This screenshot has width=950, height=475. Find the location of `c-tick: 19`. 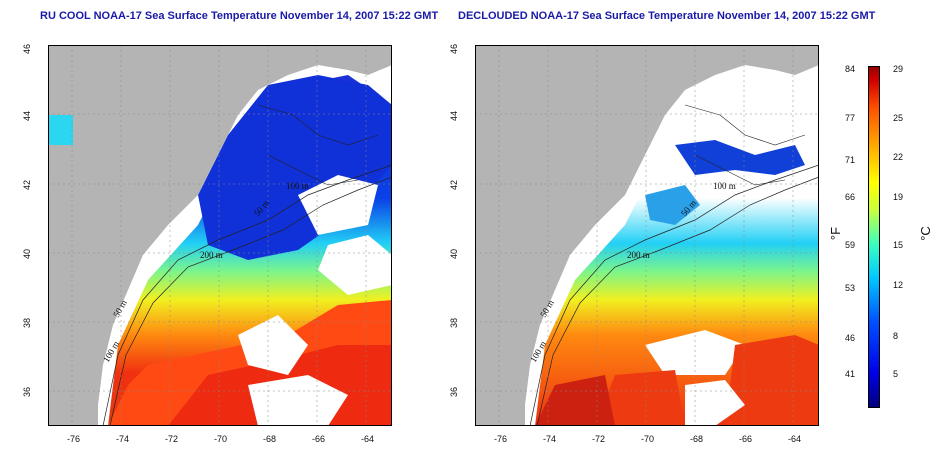

c-tick: 19 is located at coordinates (898, 197).